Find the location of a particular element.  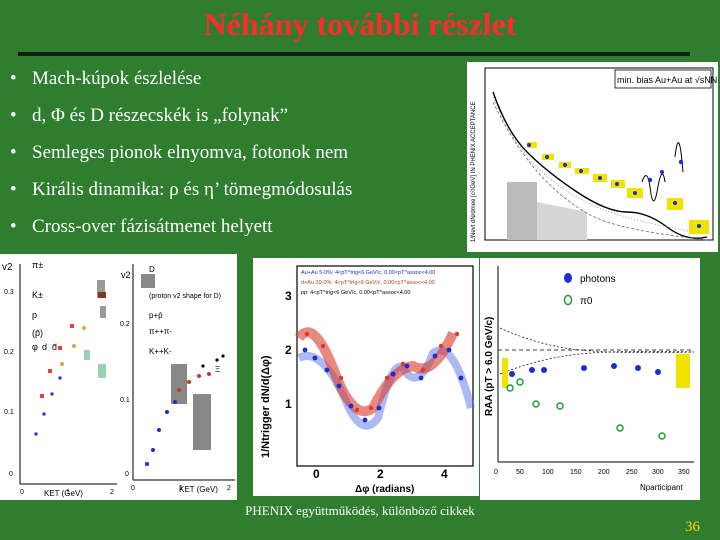

raa-ylabel: RAA (pT > 6.0 GeV/c) is located at coordinates (489, 366).